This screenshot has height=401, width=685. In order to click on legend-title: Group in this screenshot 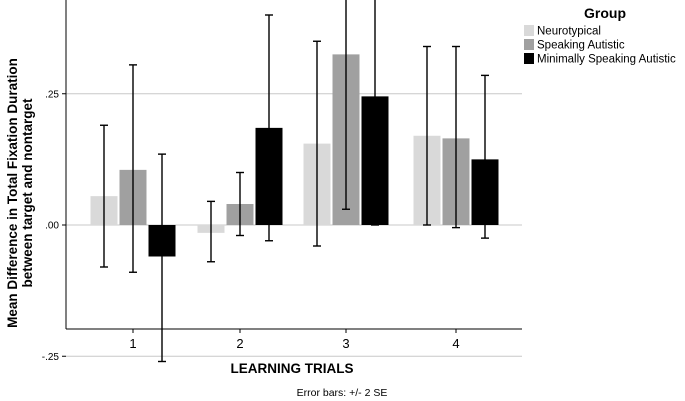, I will do `click(605, 13)`.